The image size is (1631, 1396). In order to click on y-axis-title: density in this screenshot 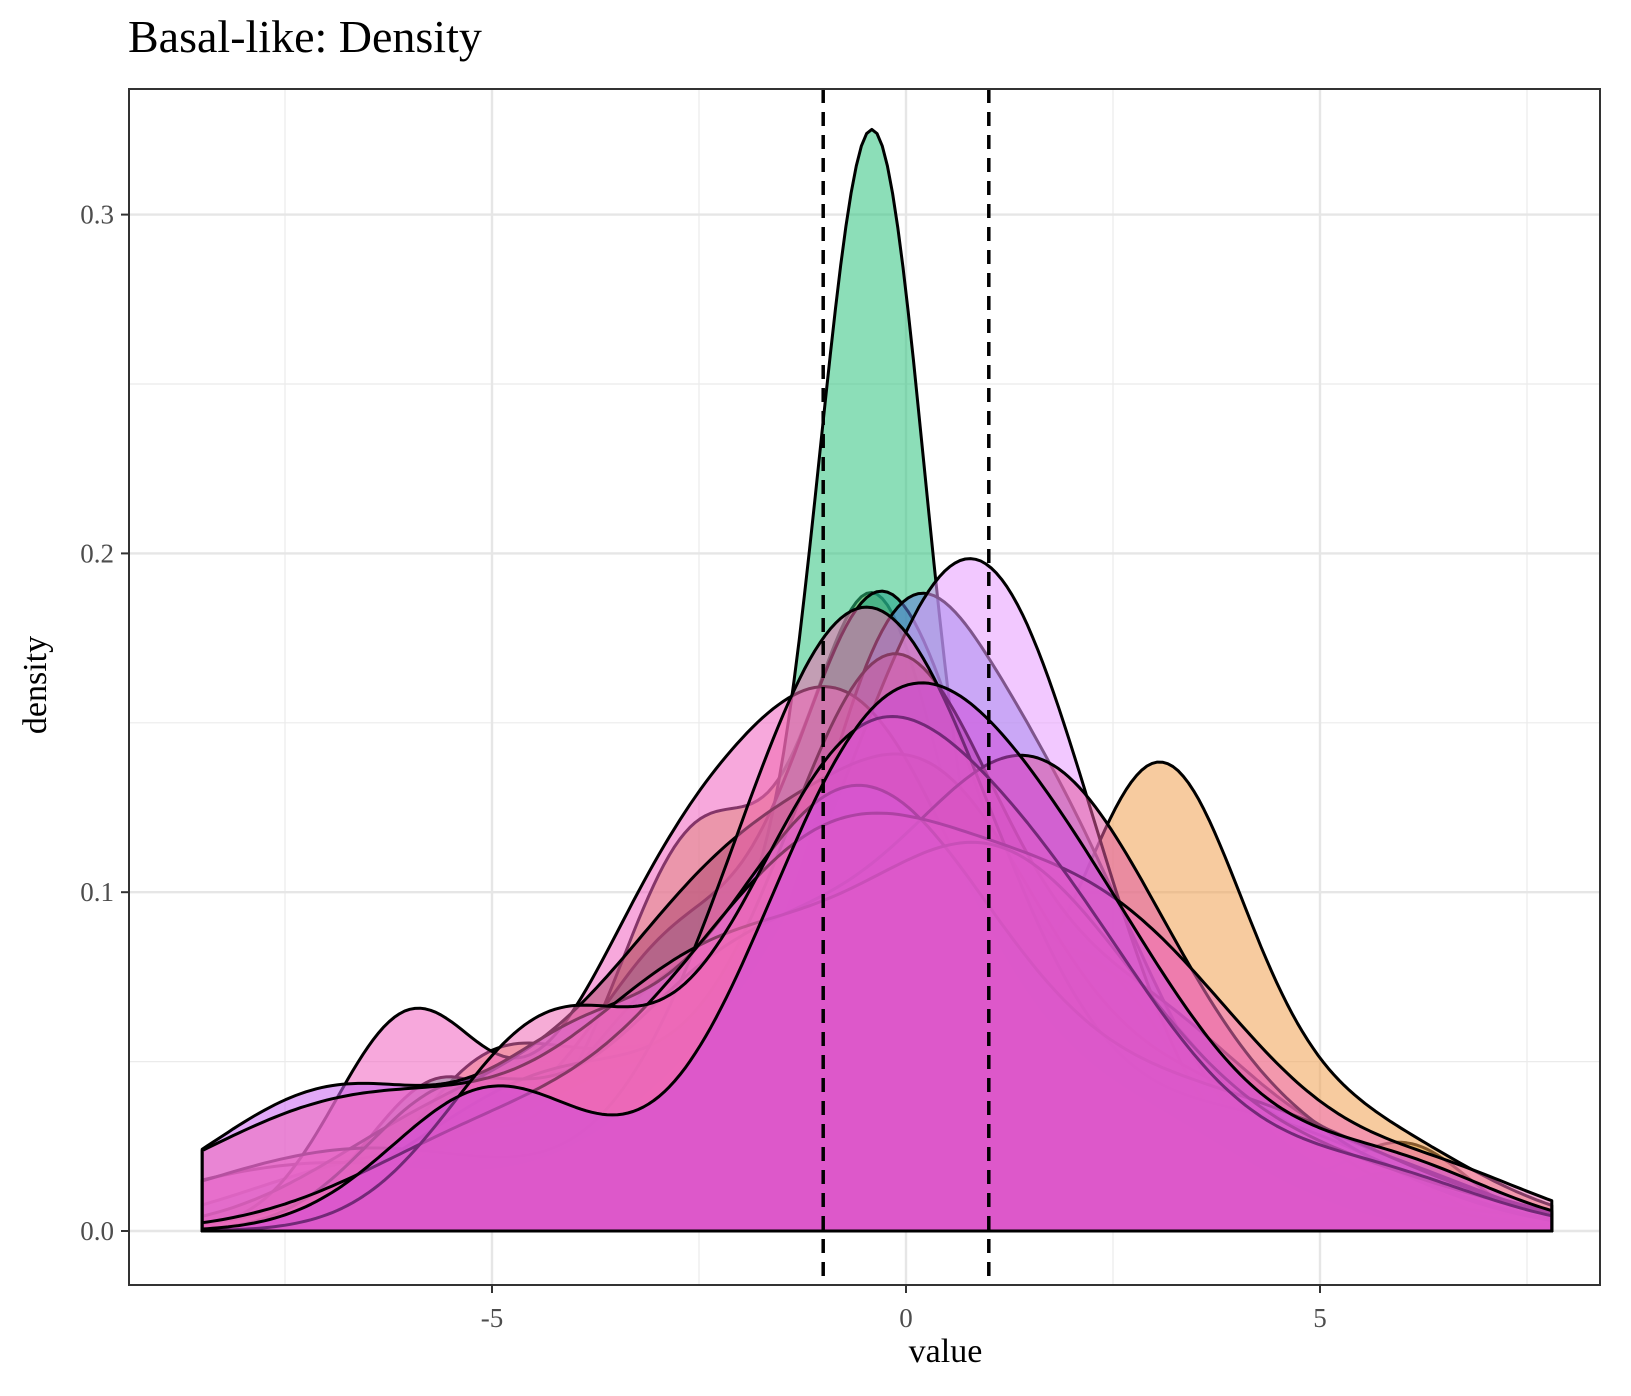, I will do `click(35, 685)`.